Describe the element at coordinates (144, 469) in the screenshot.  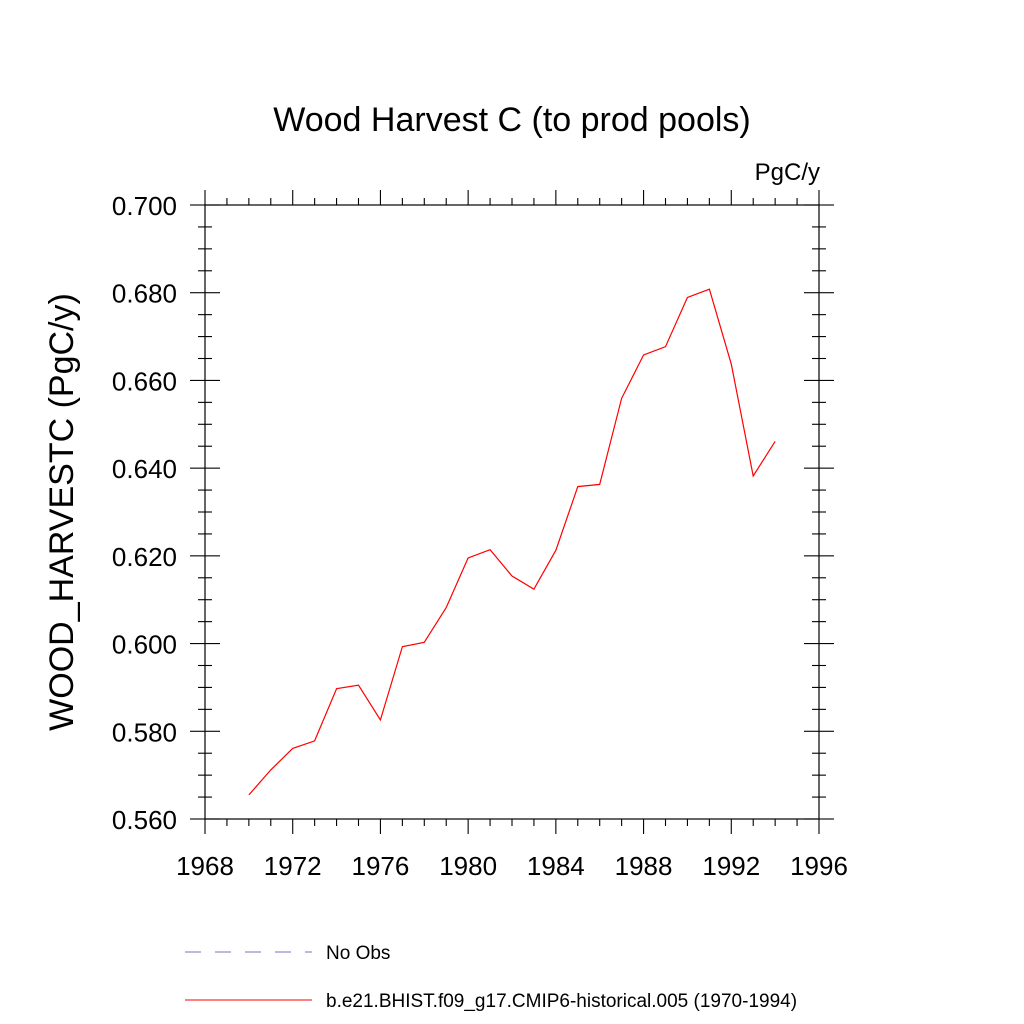
I see `y-tick-label: 0.640` at that location.